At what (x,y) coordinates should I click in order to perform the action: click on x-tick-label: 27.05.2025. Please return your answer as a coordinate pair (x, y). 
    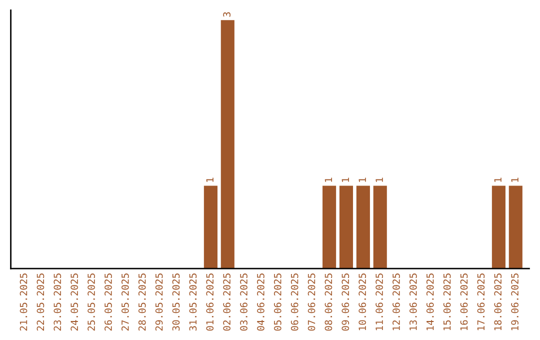
    Looking at the image, I should click on (125, 302).